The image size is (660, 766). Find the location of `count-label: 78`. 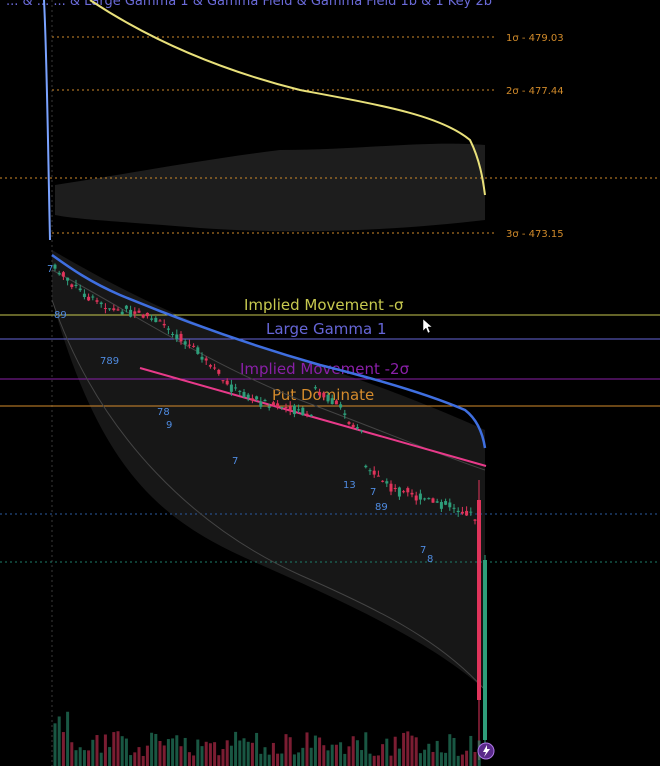

count-label: 78 is located at coordinates (163, 412).